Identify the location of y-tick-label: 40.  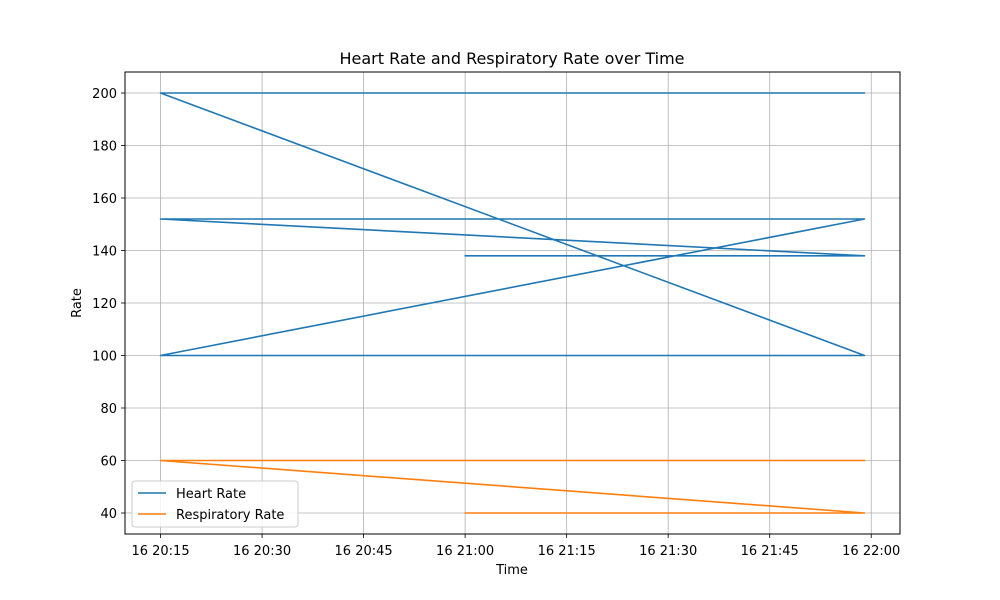
(108, 514).